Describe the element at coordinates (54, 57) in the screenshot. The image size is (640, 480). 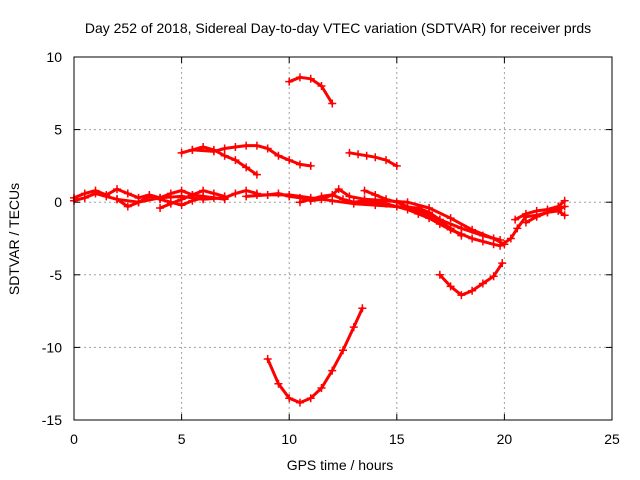
I see `y-tick-label: 10` at that location.